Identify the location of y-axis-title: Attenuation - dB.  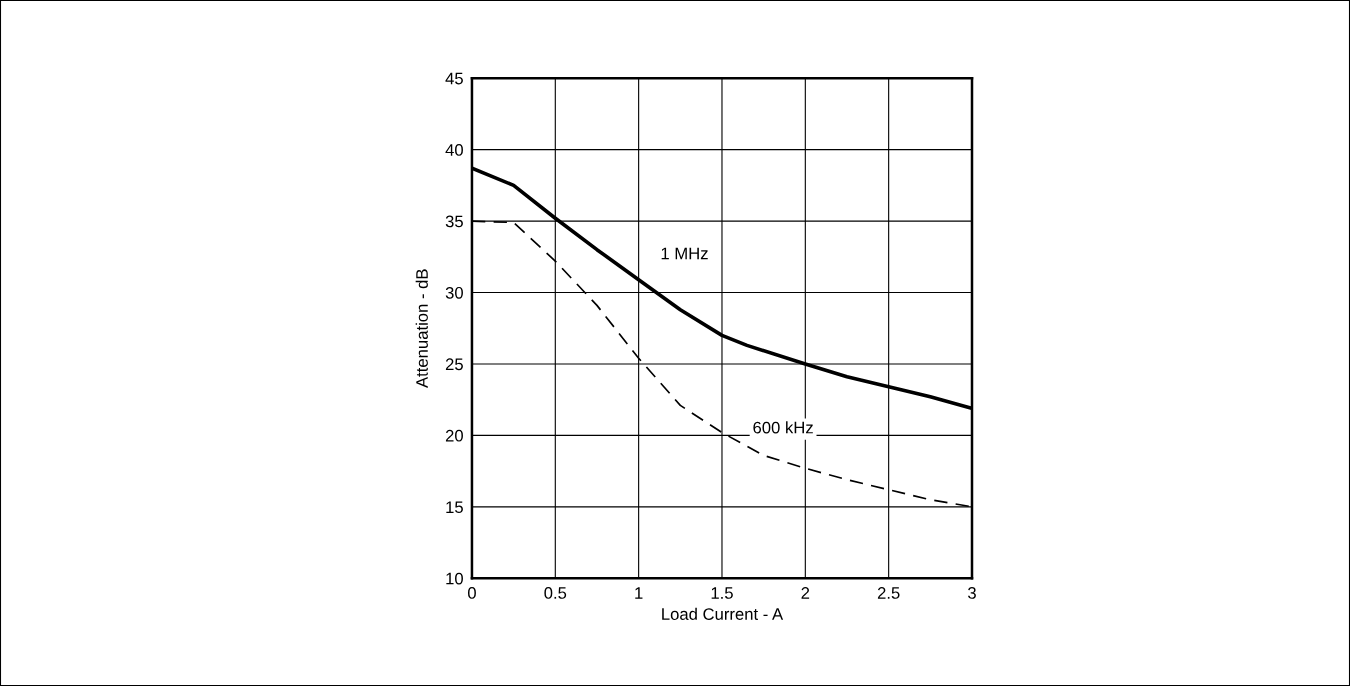
(421, 328).